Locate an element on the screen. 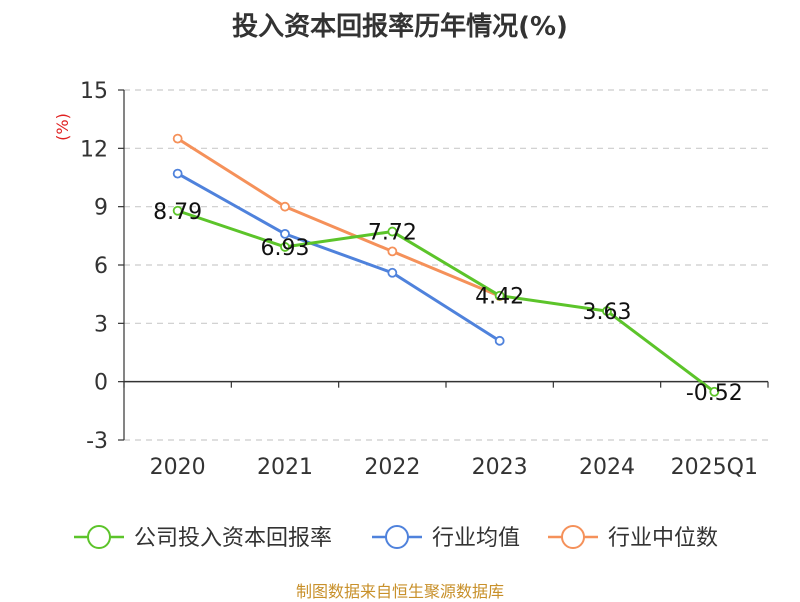 The height and width of the screenshot is (602, 800). data-label: 6.93 is located at coordinates (285, 248).